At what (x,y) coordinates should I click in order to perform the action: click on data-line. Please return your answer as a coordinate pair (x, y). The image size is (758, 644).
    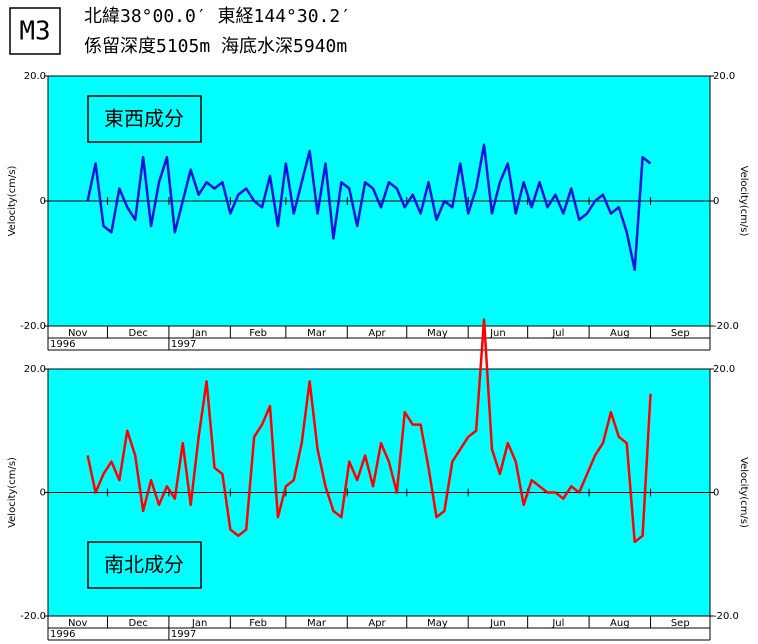
    Looking at the image, I should click on (369, 207).